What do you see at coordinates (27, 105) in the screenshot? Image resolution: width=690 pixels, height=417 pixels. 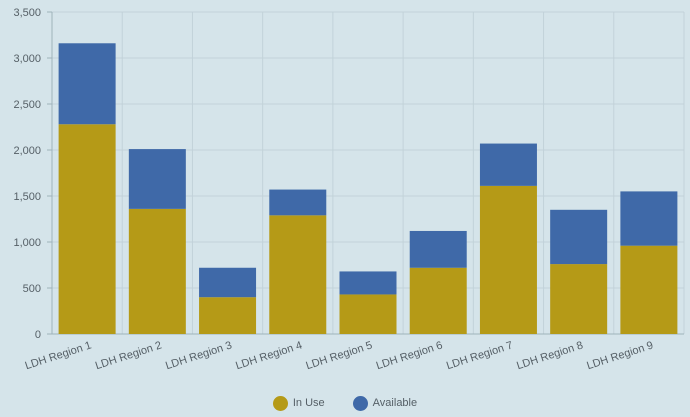 I see `y-tick-label: 2,500` at bounding box center [27, 105].